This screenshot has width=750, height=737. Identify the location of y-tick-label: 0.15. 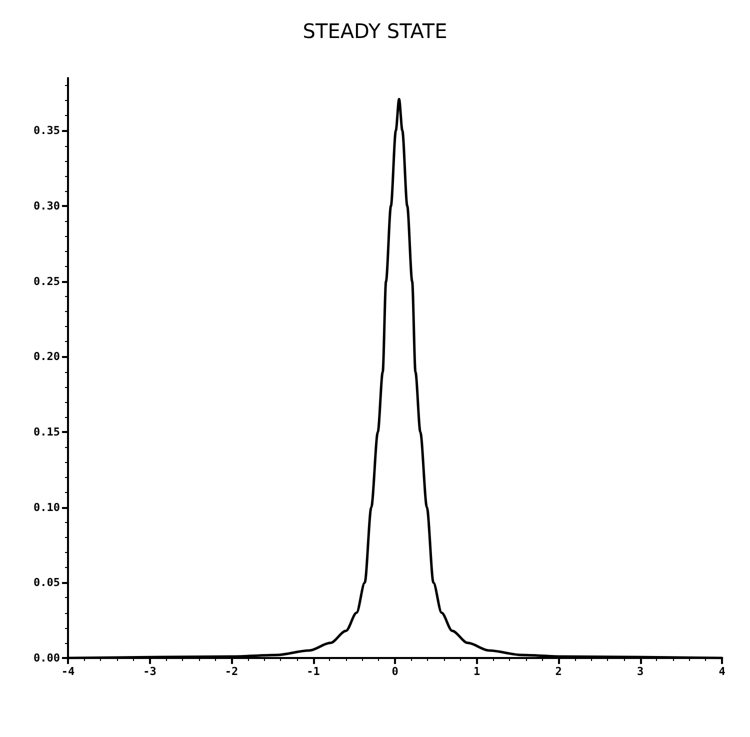
(47, 432).